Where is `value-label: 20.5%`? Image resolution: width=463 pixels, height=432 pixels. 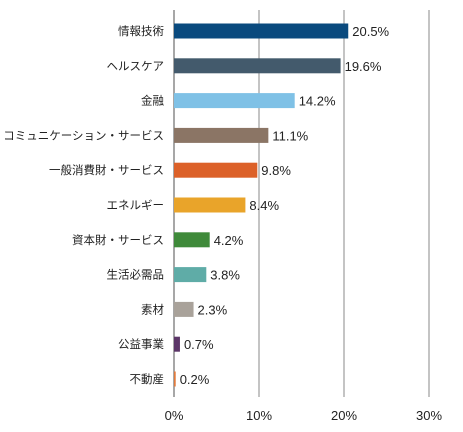 value-label: 20.5% is located at coordinates (370, 31).